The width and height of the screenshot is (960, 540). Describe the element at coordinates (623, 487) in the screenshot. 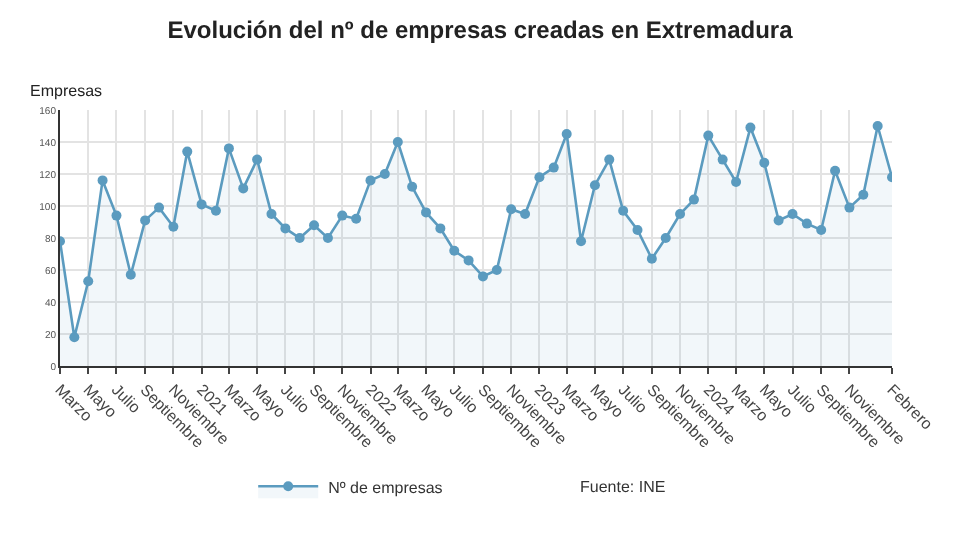

I see `source-note: Fuente: INE` at that location.